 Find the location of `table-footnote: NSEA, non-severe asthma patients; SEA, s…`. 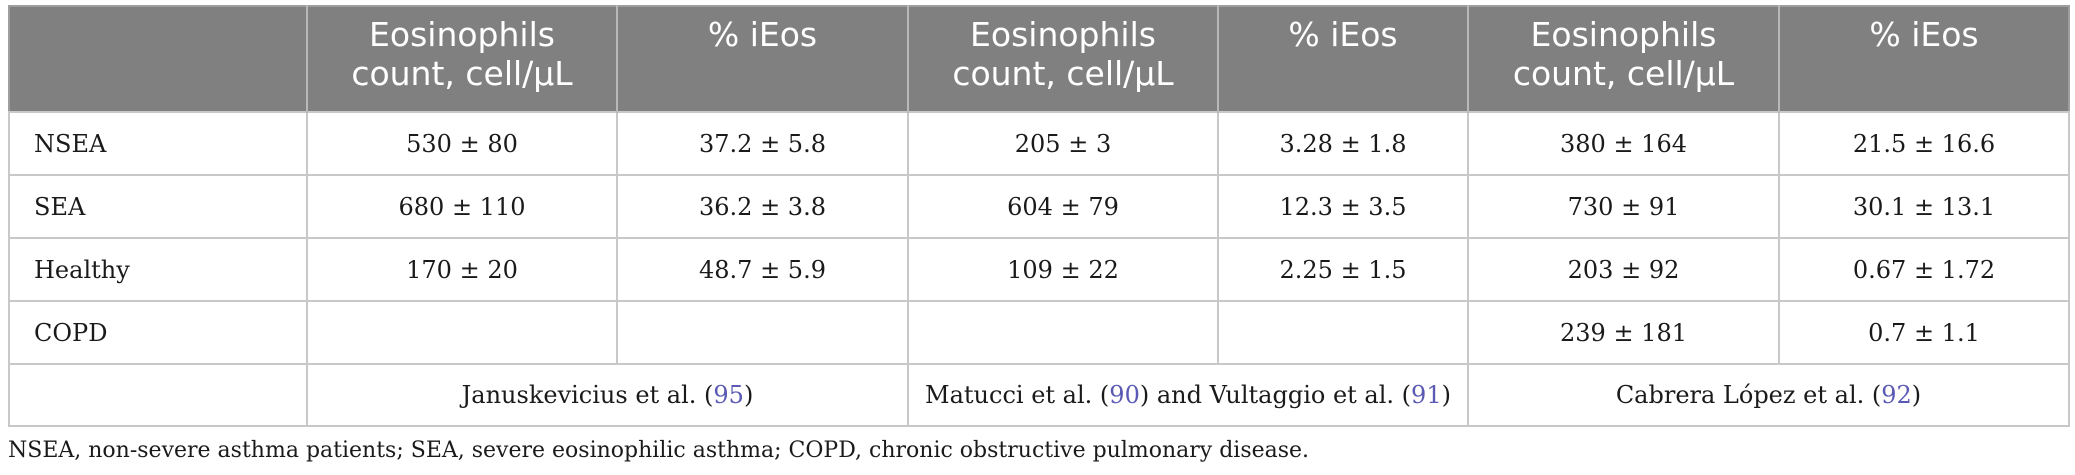

table-footnote: NSEA, non-severe asthma patients; SEA, s… is located at coordinates (659, 450).